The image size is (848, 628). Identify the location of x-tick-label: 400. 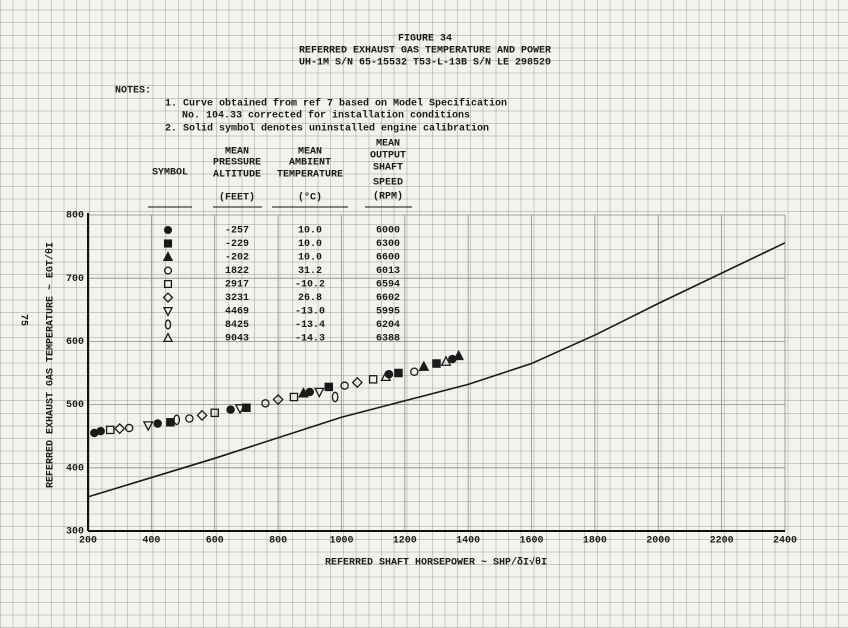
(151, 541).